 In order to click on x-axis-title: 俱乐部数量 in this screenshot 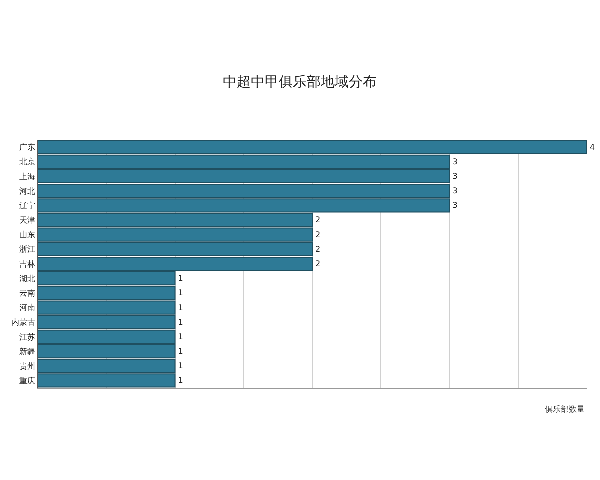, I will do `click(565, 409)`.